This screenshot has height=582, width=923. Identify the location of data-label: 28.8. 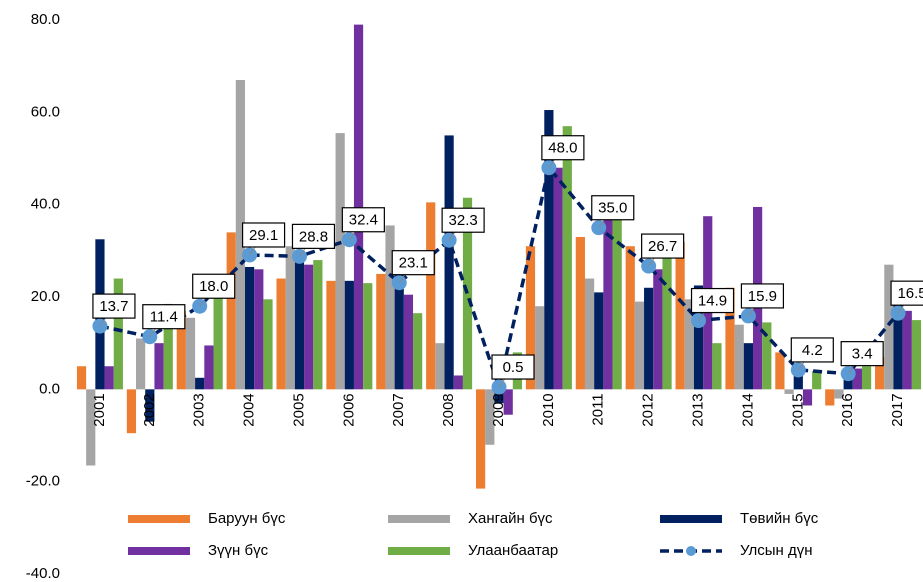
(313, 236).